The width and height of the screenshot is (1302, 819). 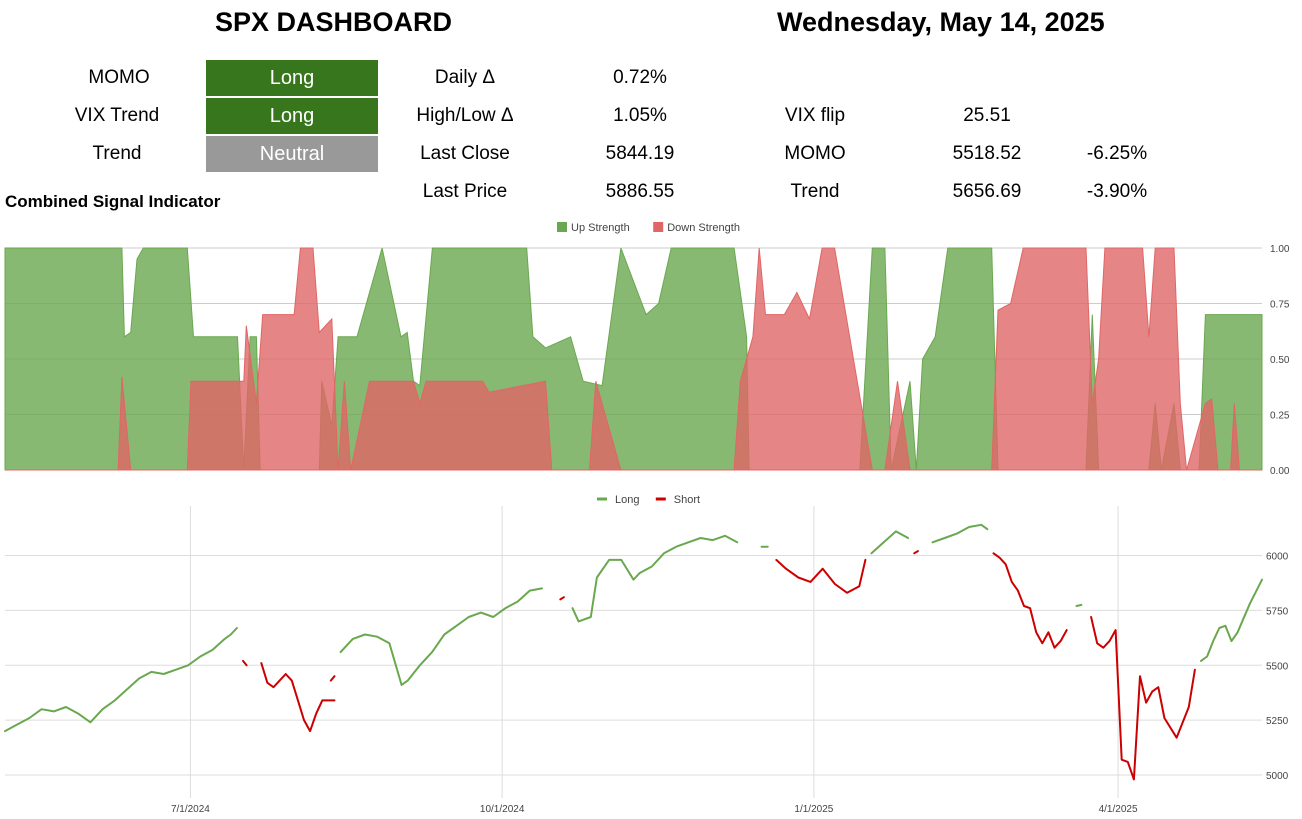 What do you see at coordinates (465, 191) in the screenshot?
I see `last-price-label: Last Price` at bounding box center [465, 191].